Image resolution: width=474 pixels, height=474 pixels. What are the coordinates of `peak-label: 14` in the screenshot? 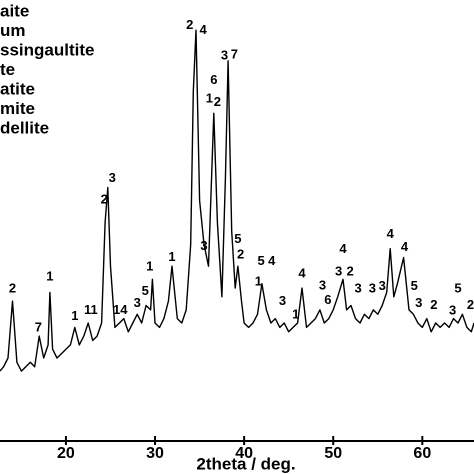 It's located at (120, 309).